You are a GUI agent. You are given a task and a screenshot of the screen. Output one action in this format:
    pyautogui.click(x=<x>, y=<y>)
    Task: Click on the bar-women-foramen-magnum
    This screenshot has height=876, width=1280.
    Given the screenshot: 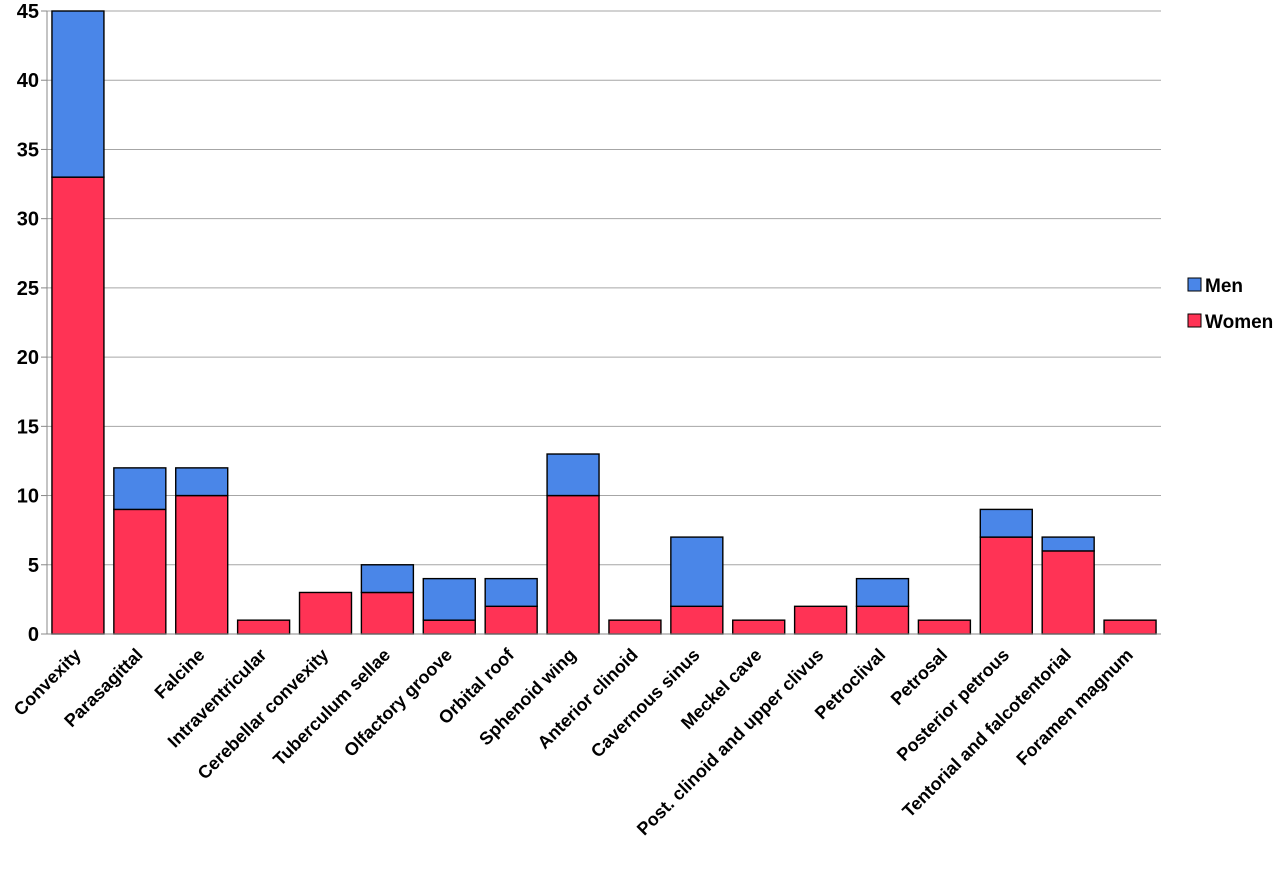 What is the action you would take?
    pyautogui.click(x=1130, y=627)
    